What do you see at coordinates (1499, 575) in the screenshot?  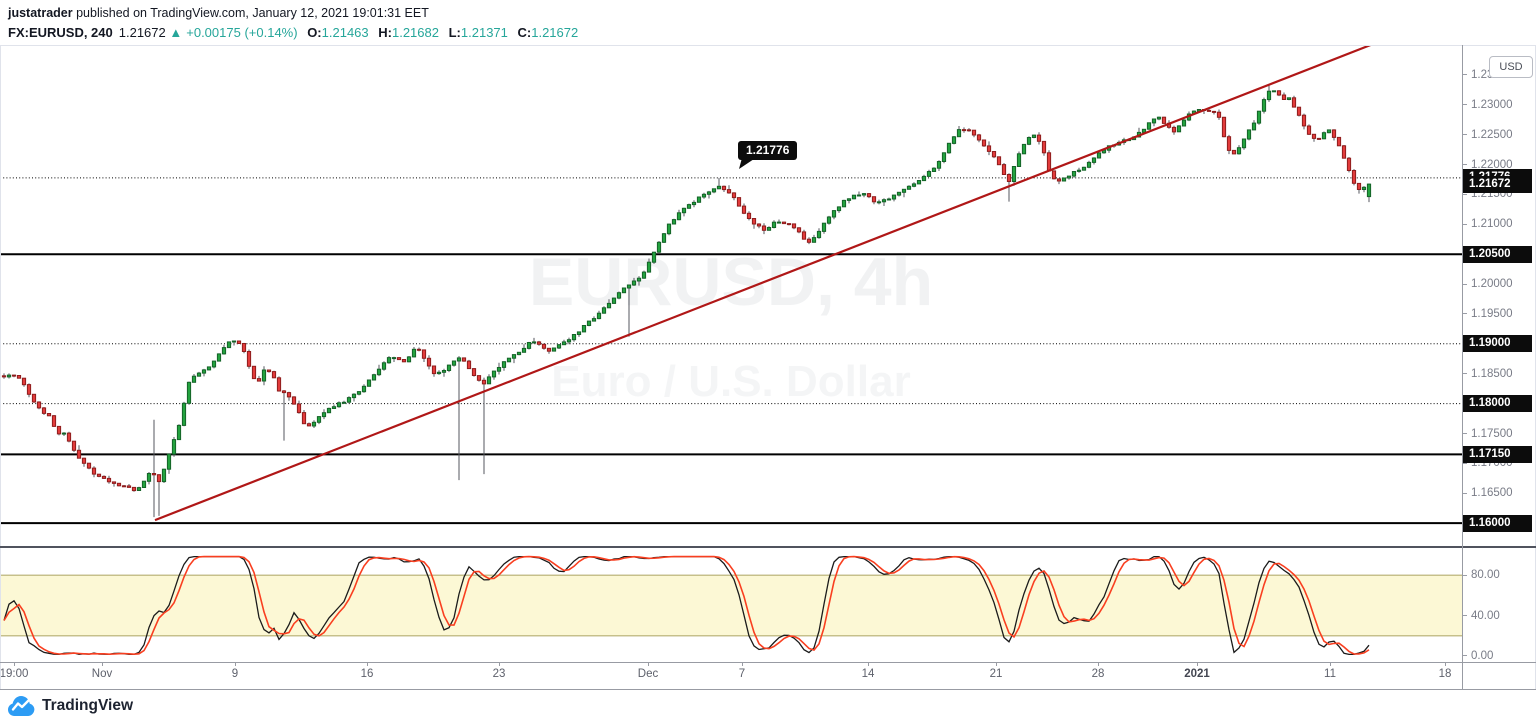 I see `oscillator-axis-tick-label: 80.00` at bounding box center [1499, 575].